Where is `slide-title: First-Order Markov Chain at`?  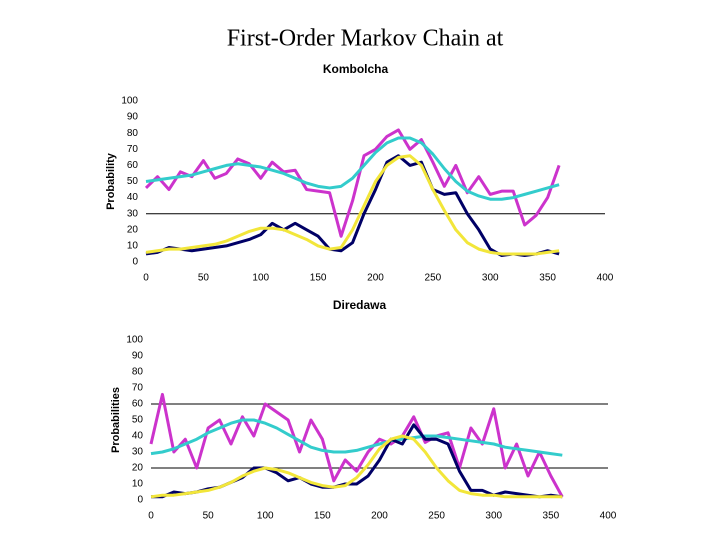 slide-title: First-Order Markov Chain at is located at coordinates (365, 39).